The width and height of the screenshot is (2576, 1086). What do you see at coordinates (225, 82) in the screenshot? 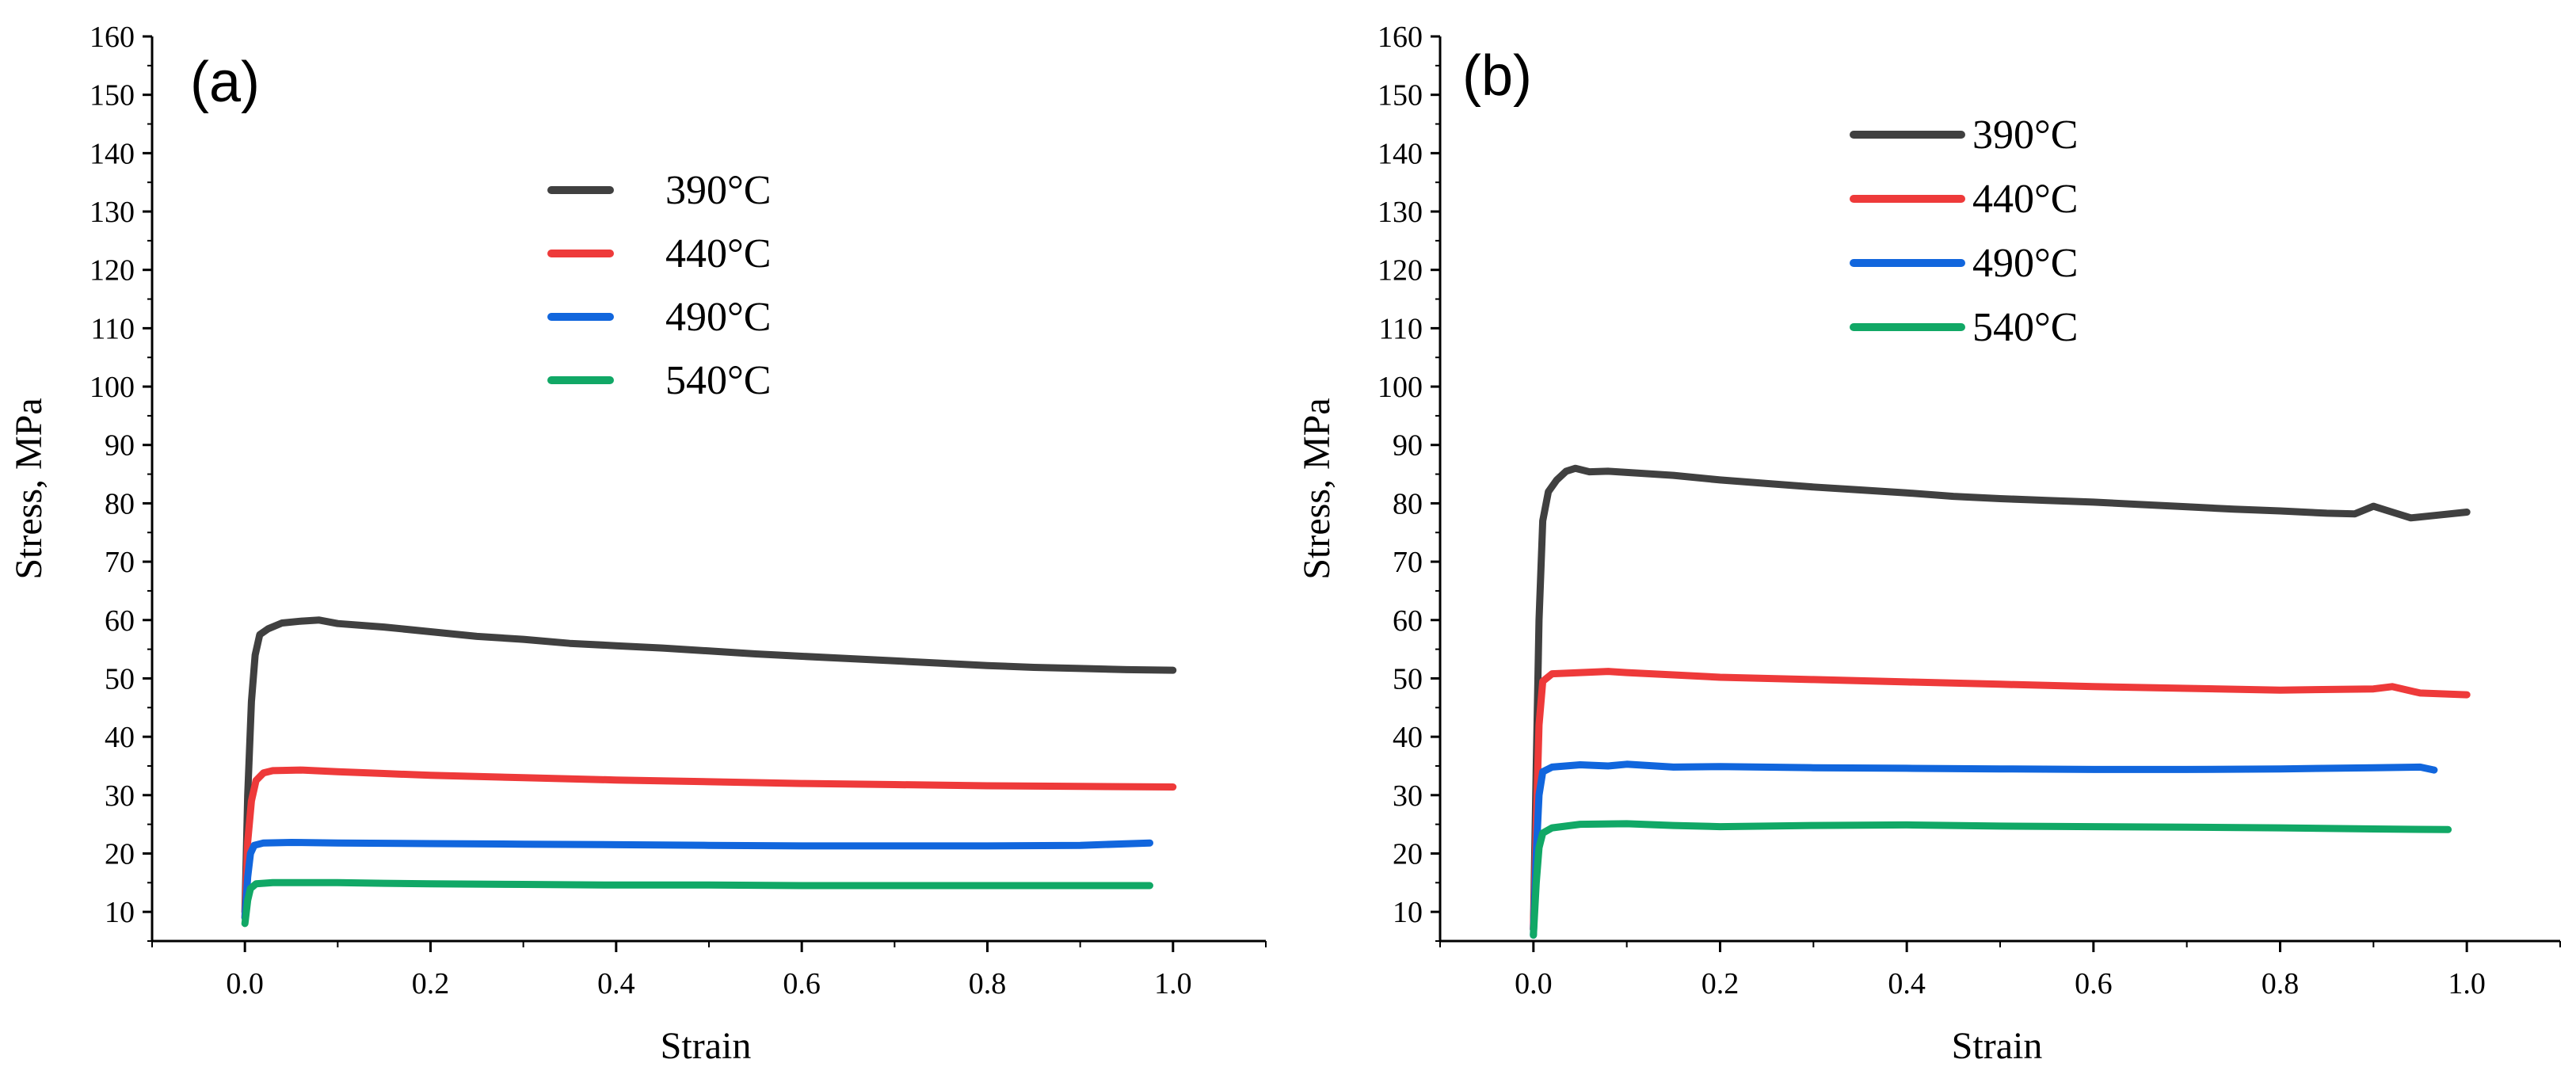
I see `panel-label: (a)` at bounding box center [225, 82].